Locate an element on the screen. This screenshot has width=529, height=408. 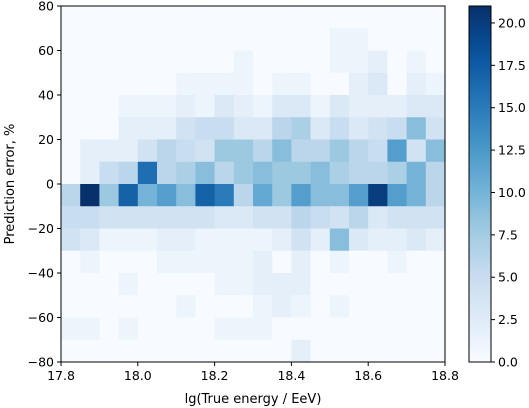
colorbar-tick-label: 2.5 is located at coordinates (508, 319).